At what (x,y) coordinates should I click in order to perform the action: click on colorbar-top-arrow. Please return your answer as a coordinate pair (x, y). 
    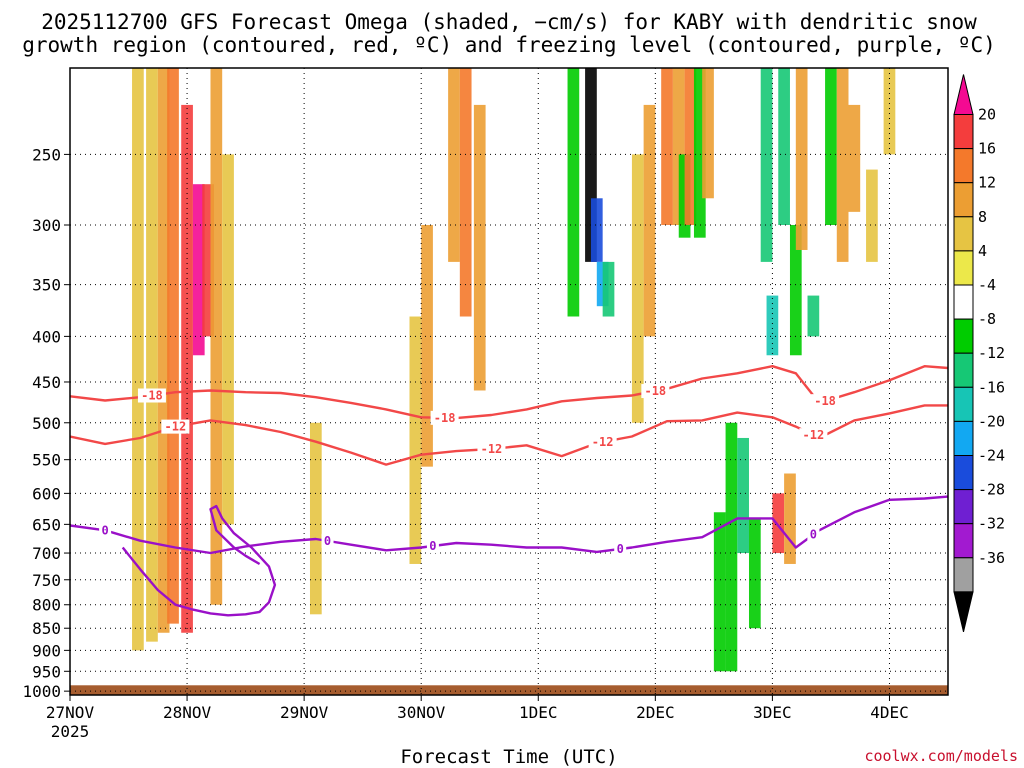
    Looking at the image, I should click on (963, 94).